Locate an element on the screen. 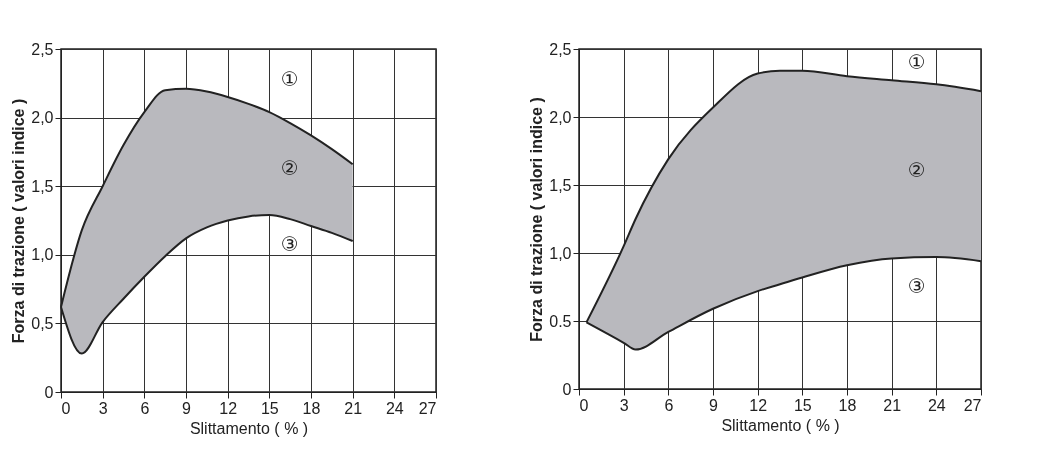 The height and width of the screenshot is (459, 1041). y-tick-label: 0,5 is located at coordinates (42, 323).